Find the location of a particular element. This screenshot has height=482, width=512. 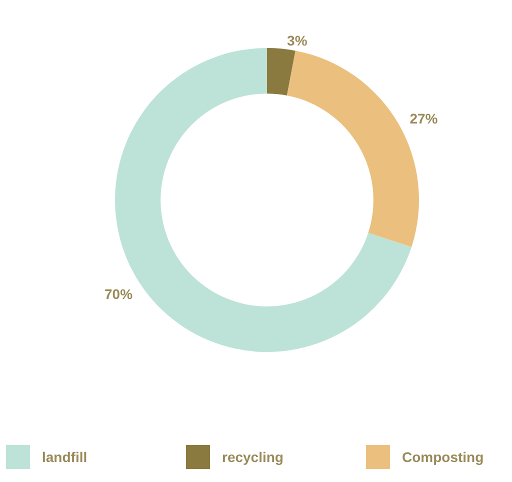

data-label: 27% is located at coordinates (424, 118).